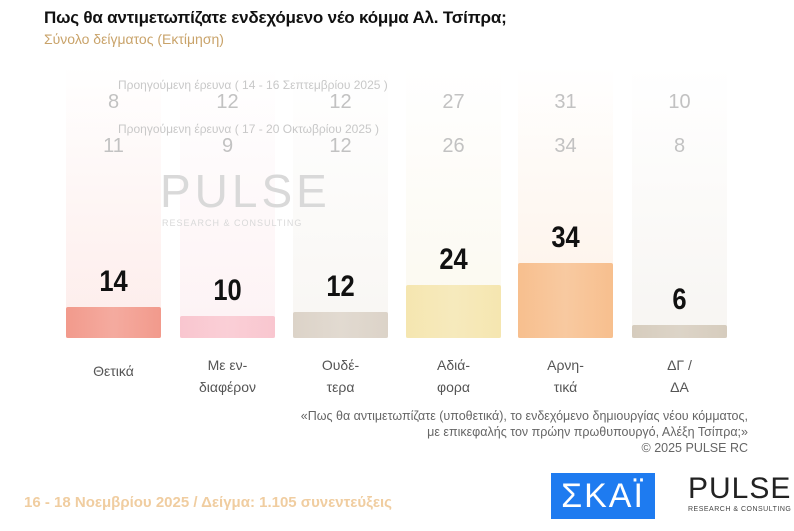 The width and height of the screenshot is (794, 531). I want to click on pulse-watermark-sub: RESEARCH & CONSULTING, so click(232, 223).